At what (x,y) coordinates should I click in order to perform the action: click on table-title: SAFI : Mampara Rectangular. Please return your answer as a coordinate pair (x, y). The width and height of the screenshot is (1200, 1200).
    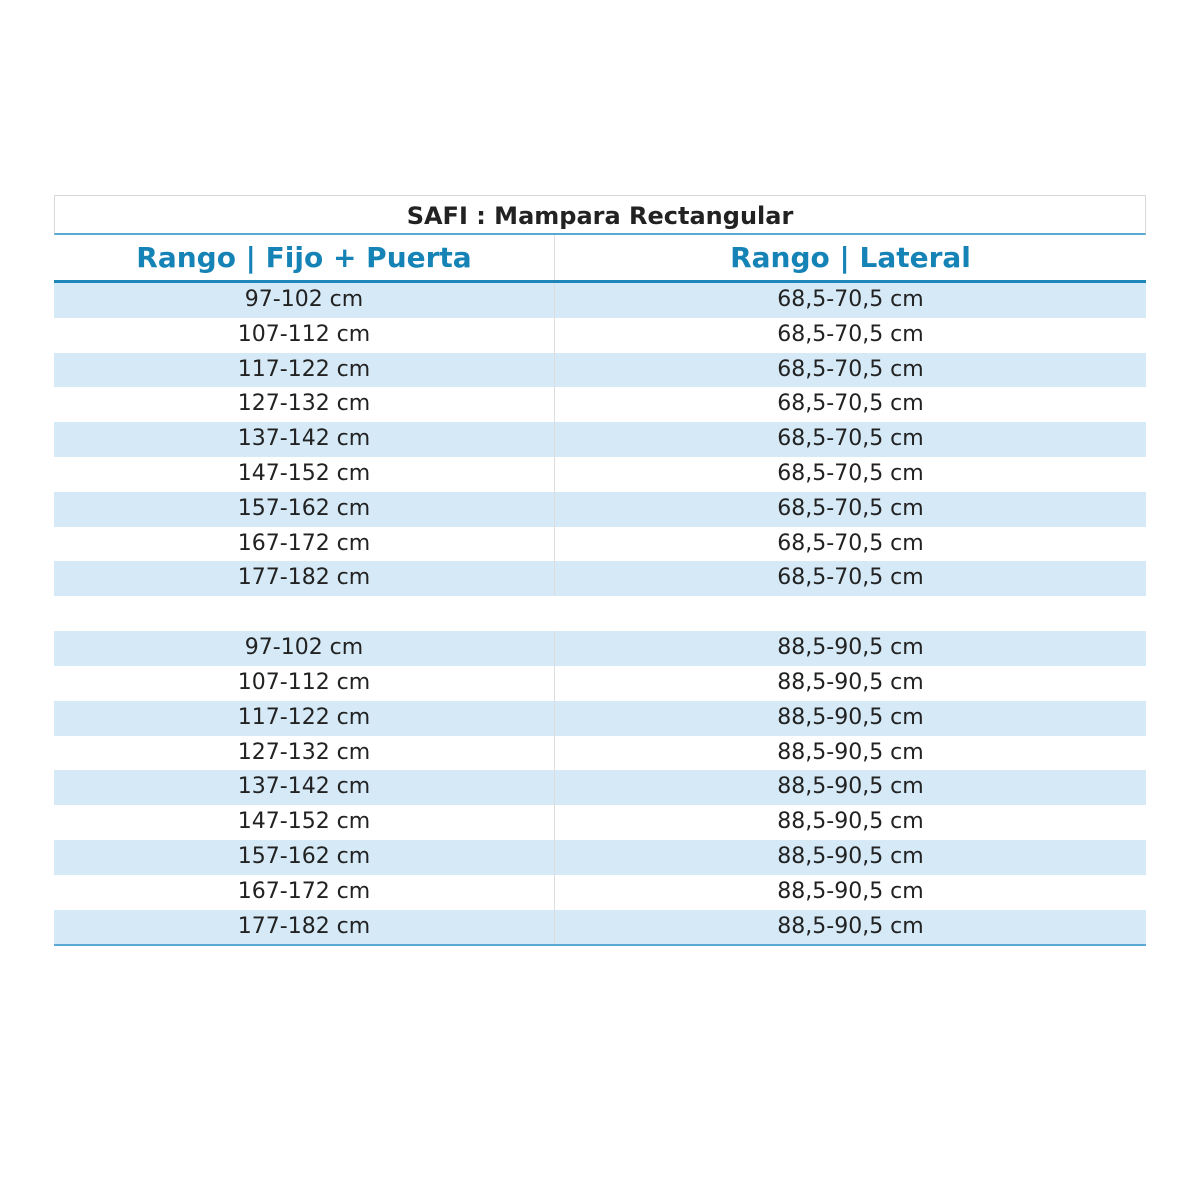
    Looking at the image, I should click on (600, 215).